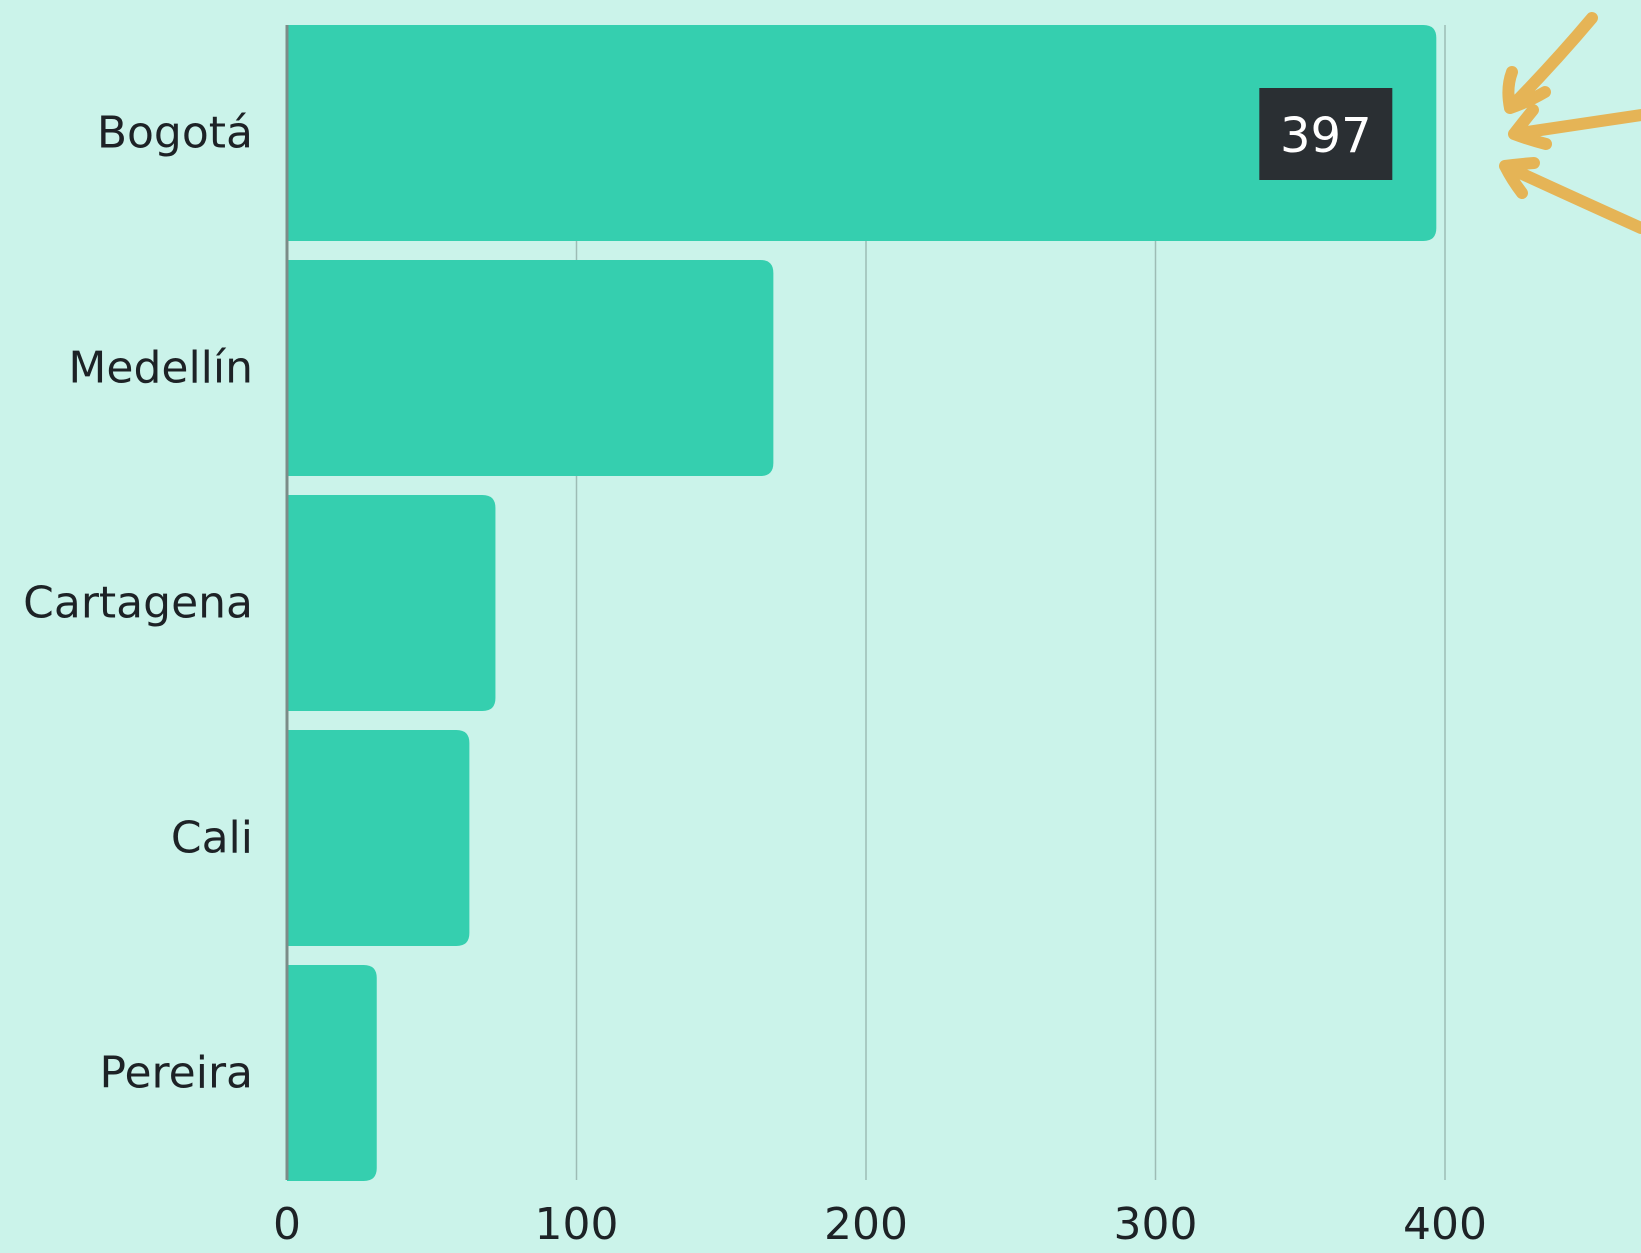 Image resolution: width=1641 pixels, height=1253 pixels. I want to click on x-tick-label-100: 100, so click(577, 1223).